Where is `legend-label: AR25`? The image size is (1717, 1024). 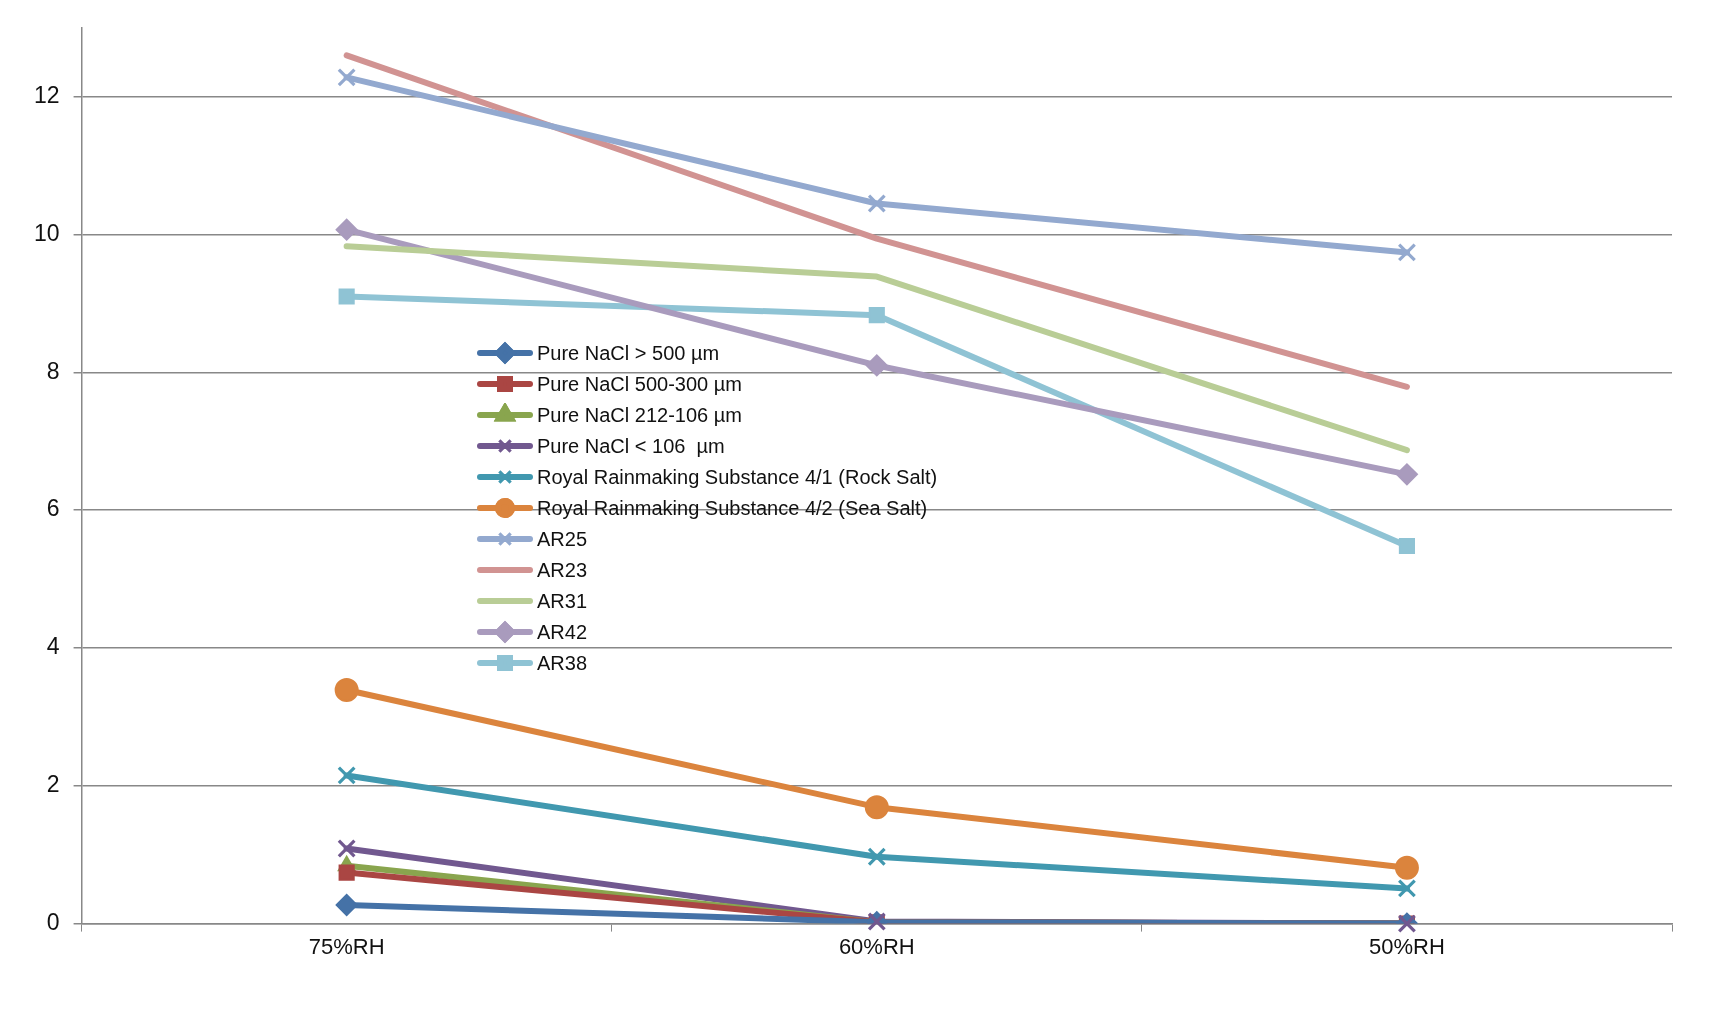 legend-label: AR25 is located at coordinates (562, 539).